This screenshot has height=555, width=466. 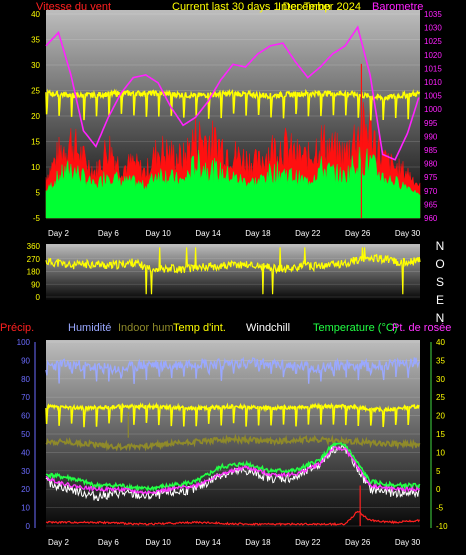 What do you see at coordinates (438, 471) in the screenshot?
I see `temperature-tick-label: 5` at bounding box center [438, 471].